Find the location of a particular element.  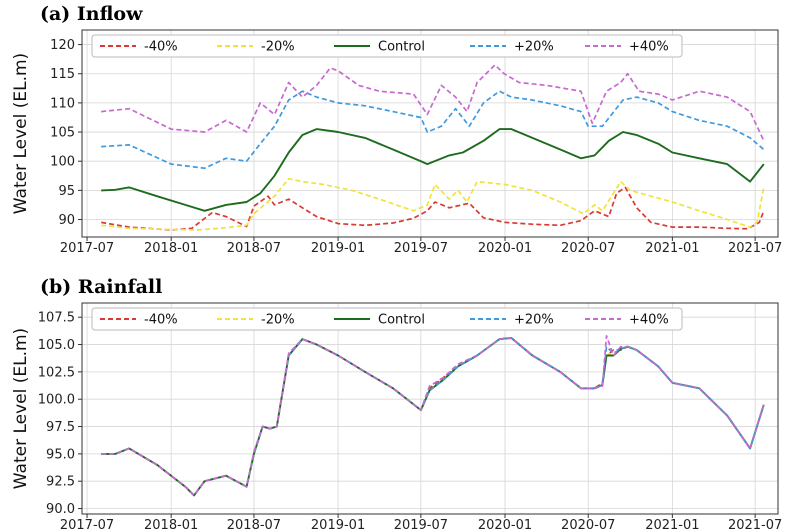

y-tick-label: 90 is located at coordinates (66, 220).